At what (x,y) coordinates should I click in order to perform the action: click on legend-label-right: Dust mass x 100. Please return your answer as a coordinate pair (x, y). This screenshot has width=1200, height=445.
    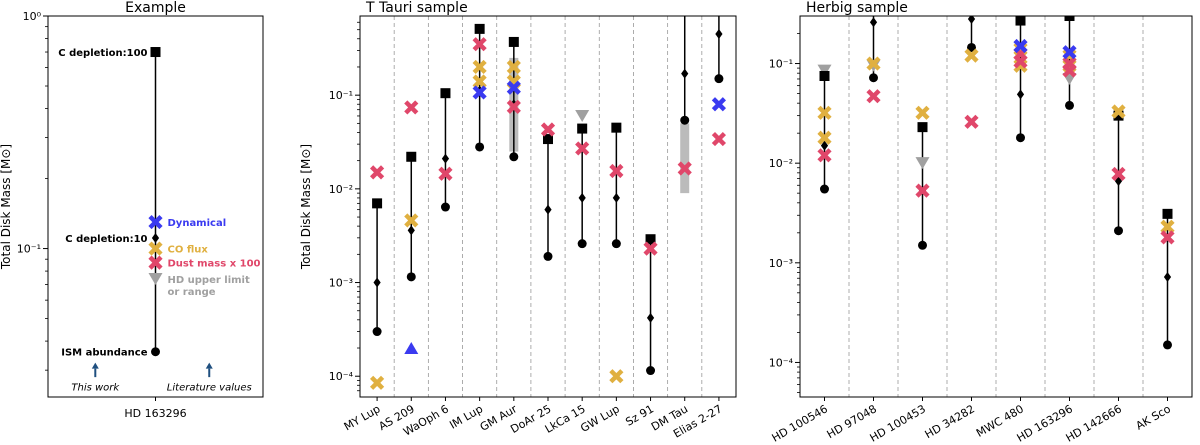
    Looking at the image, I should click on (214, 264).